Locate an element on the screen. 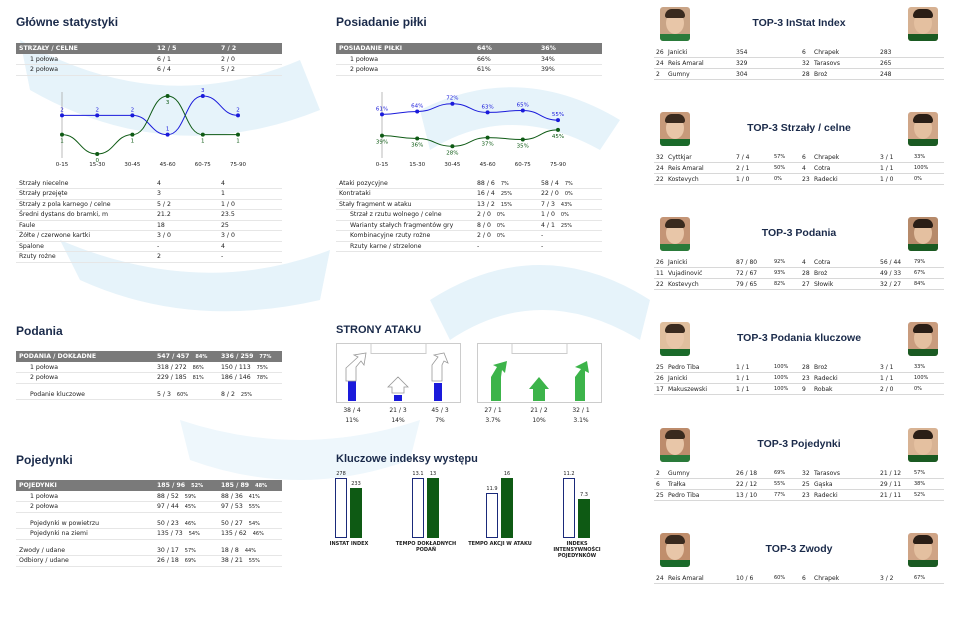 The width and height of the screenshot is (960, 633). top3-row: 24 Reis Amaral 10 / 6 60% 6 Chrapek 3 / 2 67% is located at coordinates (799, 578).